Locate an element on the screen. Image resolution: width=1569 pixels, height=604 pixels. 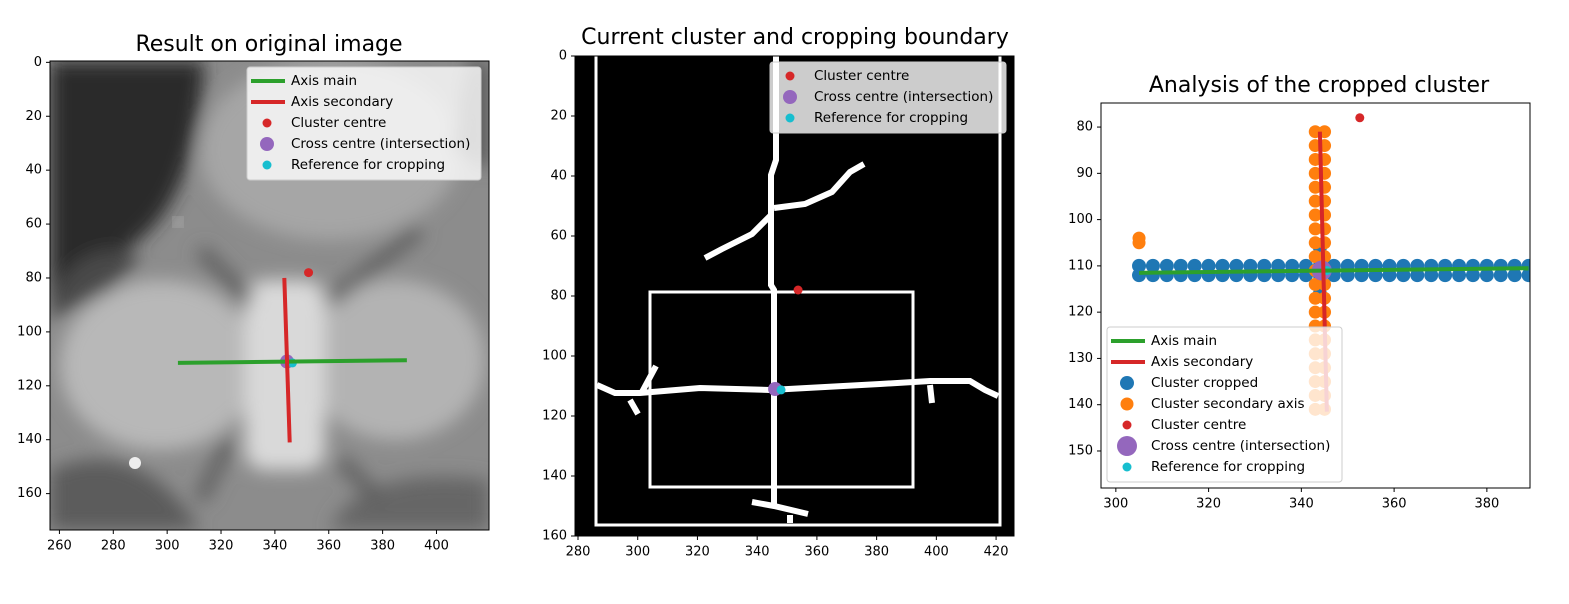
y-tick-label: 0 is located at coordinates (563, 56).